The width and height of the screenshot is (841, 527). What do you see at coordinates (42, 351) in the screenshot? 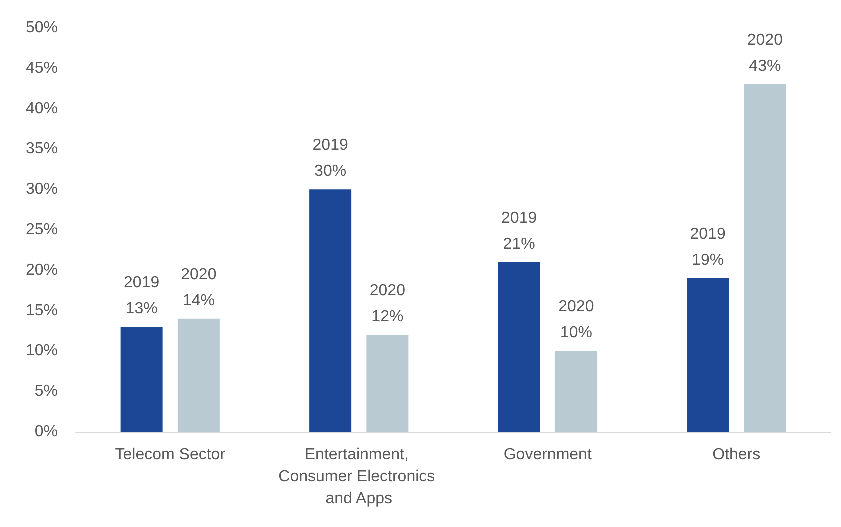
I see `y-tick-label: 10%` at bounding box center [42, 351].